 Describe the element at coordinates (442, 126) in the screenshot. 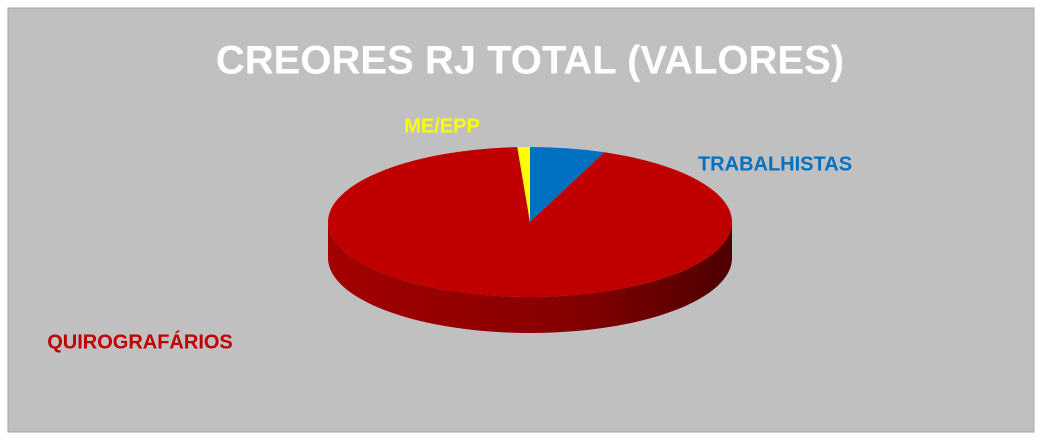

I see `slice-label: ME/EPP` at that location.